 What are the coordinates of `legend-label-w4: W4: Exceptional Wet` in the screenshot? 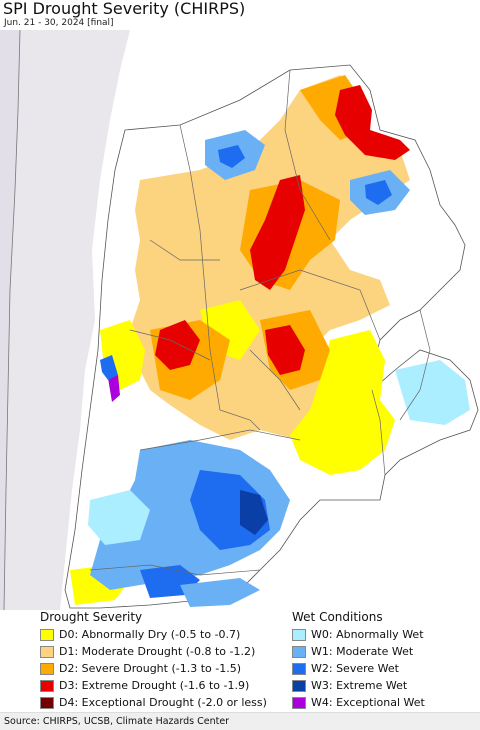 It's located at (368, 702).